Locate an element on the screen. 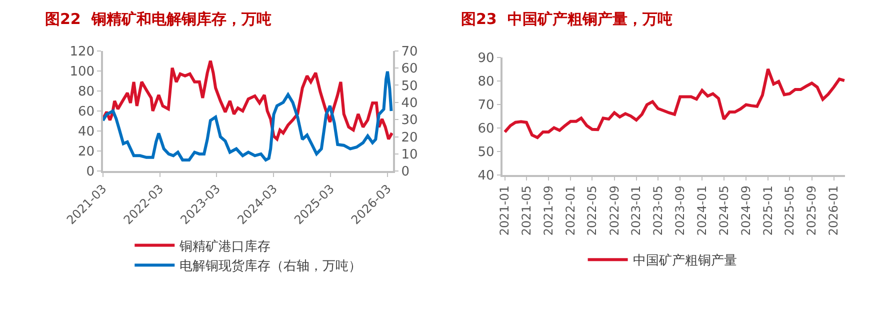  legend-label: 铜精矿港口库存 is located at coordinates (224, 246).